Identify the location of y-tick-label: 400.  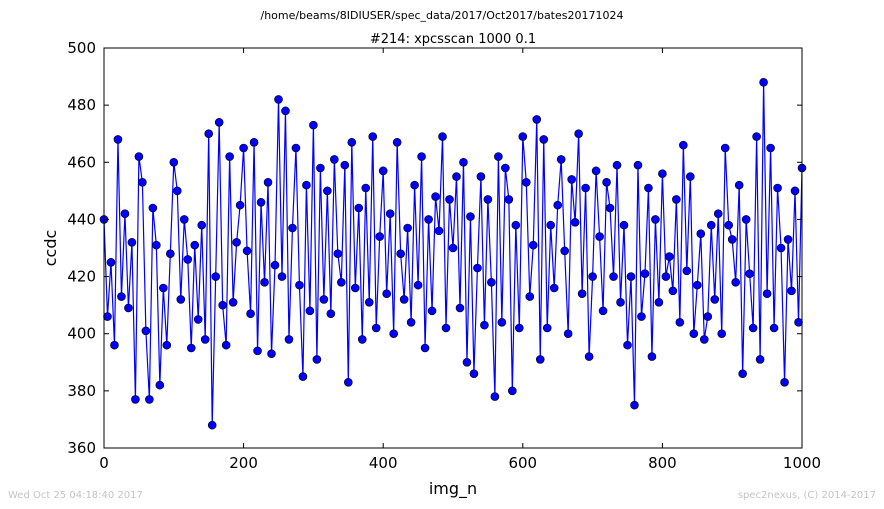
(81, 334).